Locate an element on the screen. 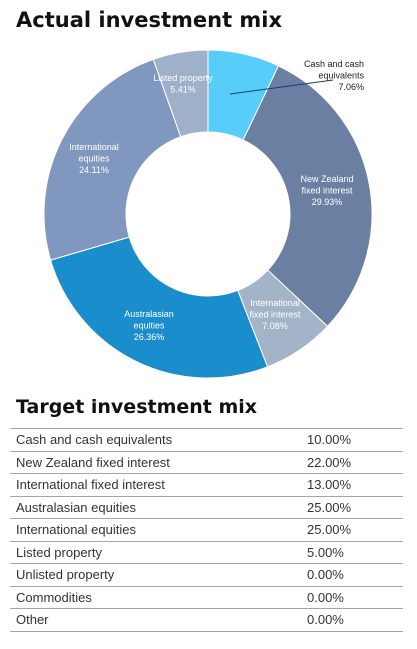 The width and height of the screenshot is (417, 649). asset-class-cell: International fixed interest is located at coordinates (158, 485).